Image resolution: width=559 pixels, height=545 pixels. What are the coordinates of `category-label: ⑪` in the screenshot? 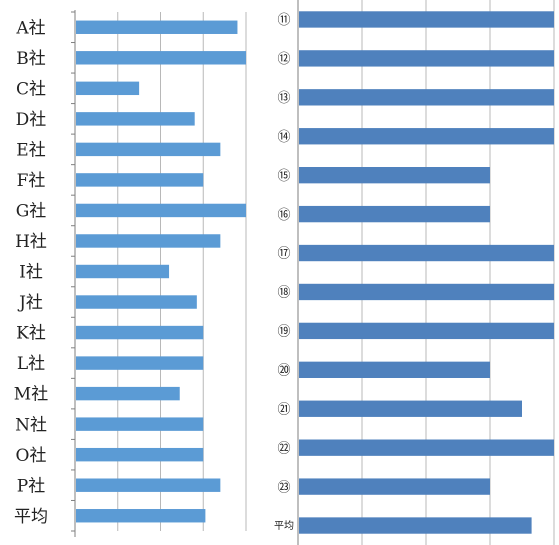 It's located at (283, 20).